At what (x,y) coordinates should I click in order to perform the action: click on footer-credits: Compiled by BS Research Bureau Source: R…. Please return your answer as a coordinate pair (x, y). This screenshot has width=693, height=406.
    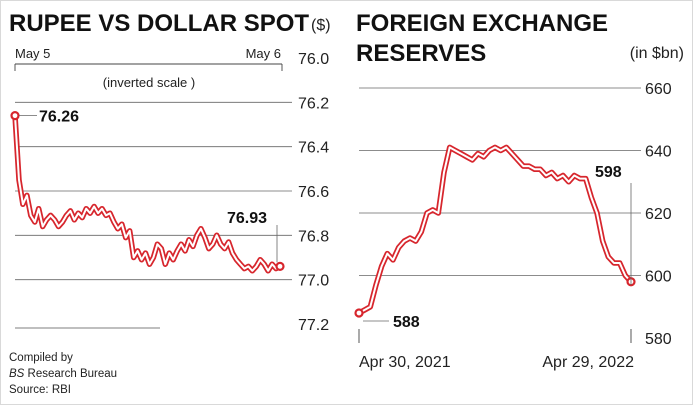
    Looking at the image, I should click on (63, 374).